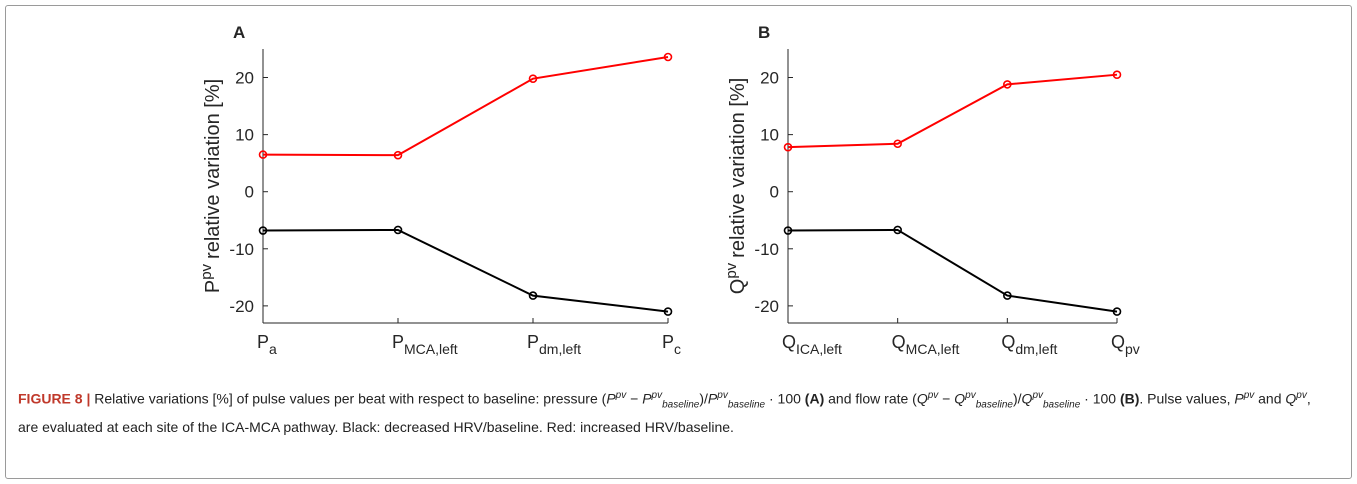 The height and width of the screenshot is (484, 1357). Describe the element at coordinates (1187, 398) in the screenshot. I see `caption-text: . Pulse values,` at that location.